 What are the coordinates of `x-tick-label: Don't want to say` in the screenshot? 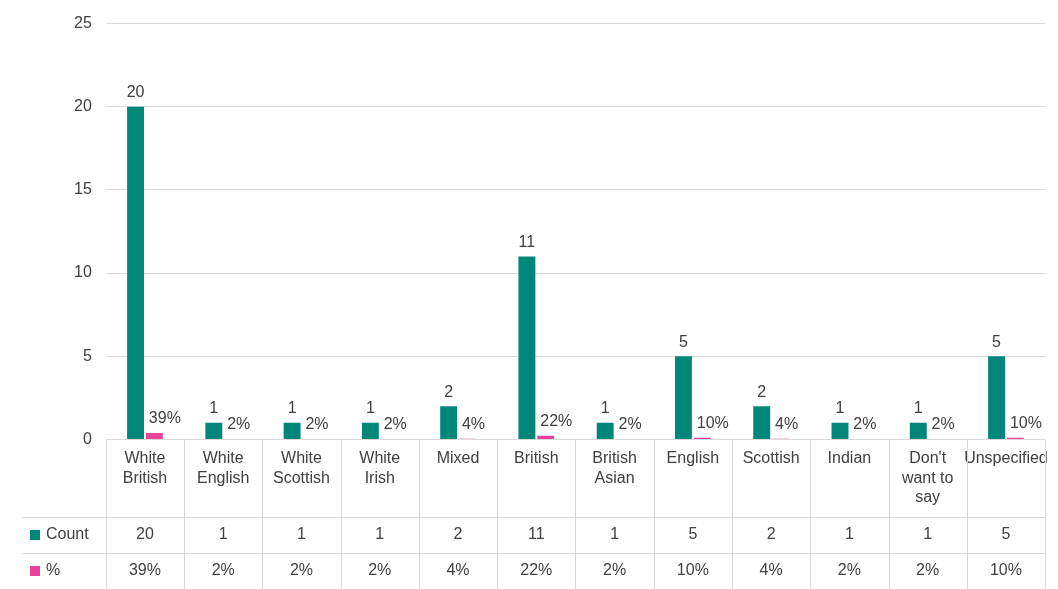 It's located at (927, 477).